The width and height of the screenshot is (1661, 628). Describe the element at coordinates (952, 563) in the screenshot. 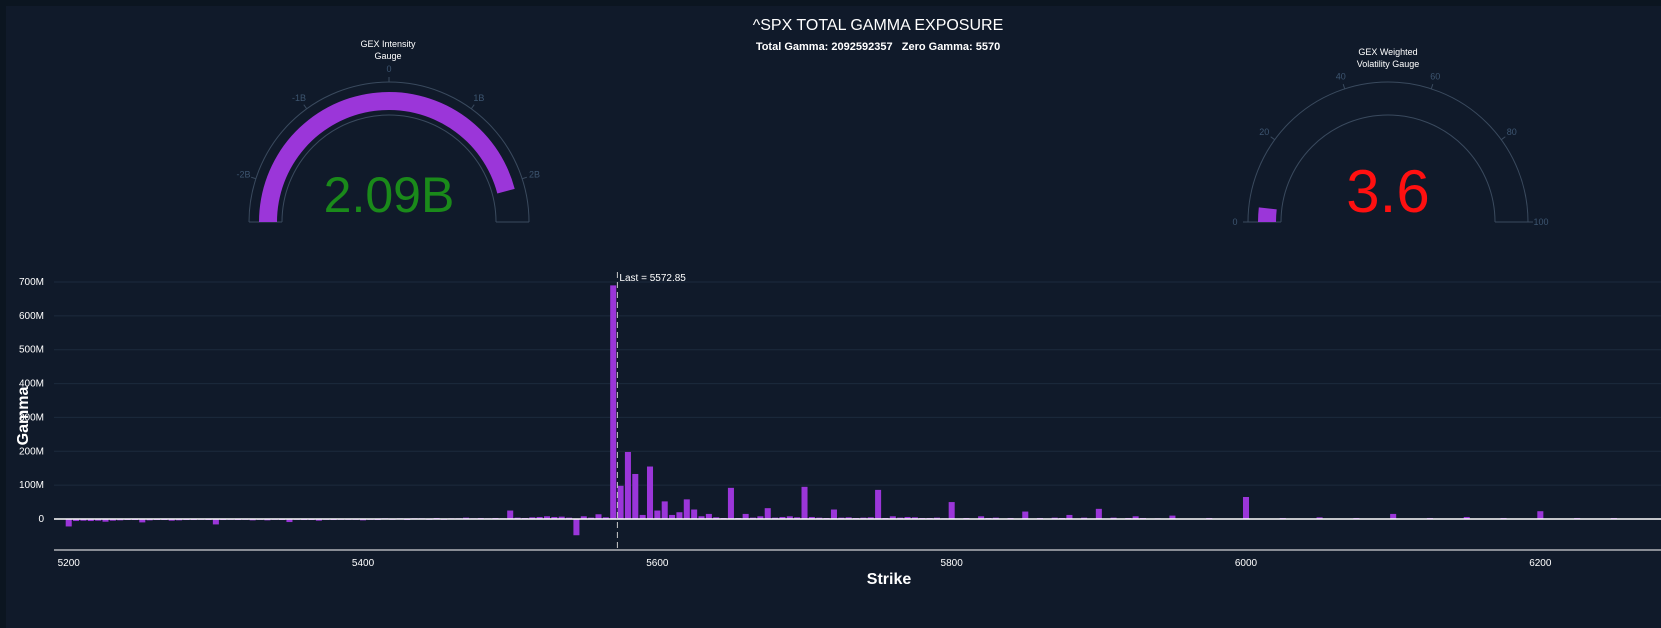

I see `x-tick-label: 5800` at that location.